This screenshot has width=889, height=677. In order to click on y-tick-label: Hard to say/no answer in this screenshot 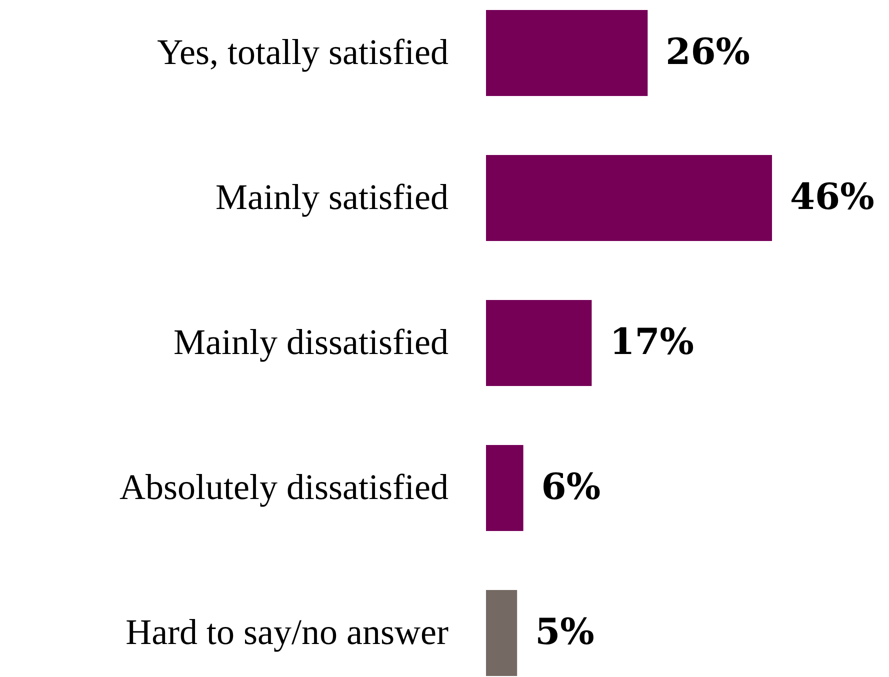, I will do `click(287, 632)`.